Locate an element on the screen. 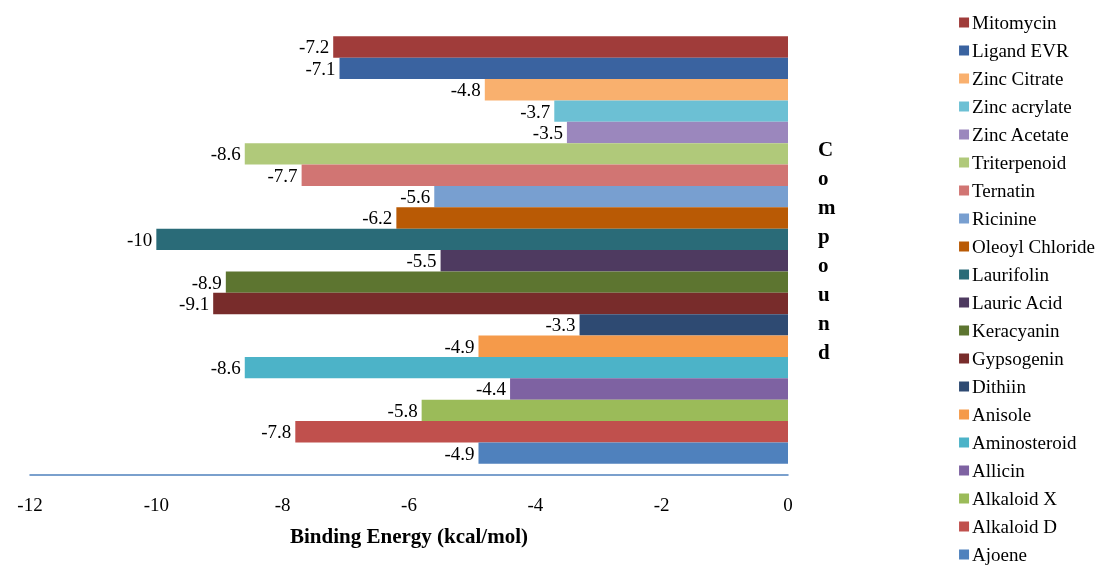  data-label: -7.8 is located at coordinates (276, 432).